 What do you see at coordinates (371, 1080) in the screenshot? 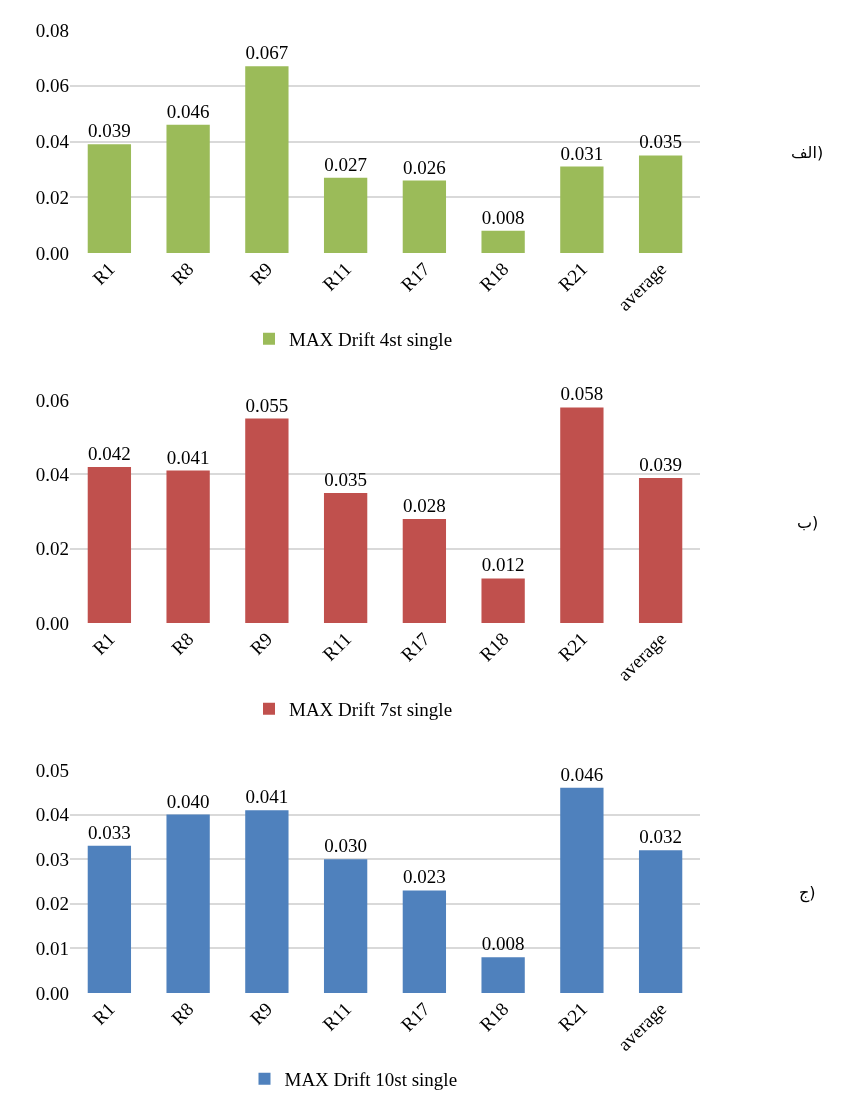
I see `legend-label: MAX Drift 10st single` at bounding box center [371, 1080].